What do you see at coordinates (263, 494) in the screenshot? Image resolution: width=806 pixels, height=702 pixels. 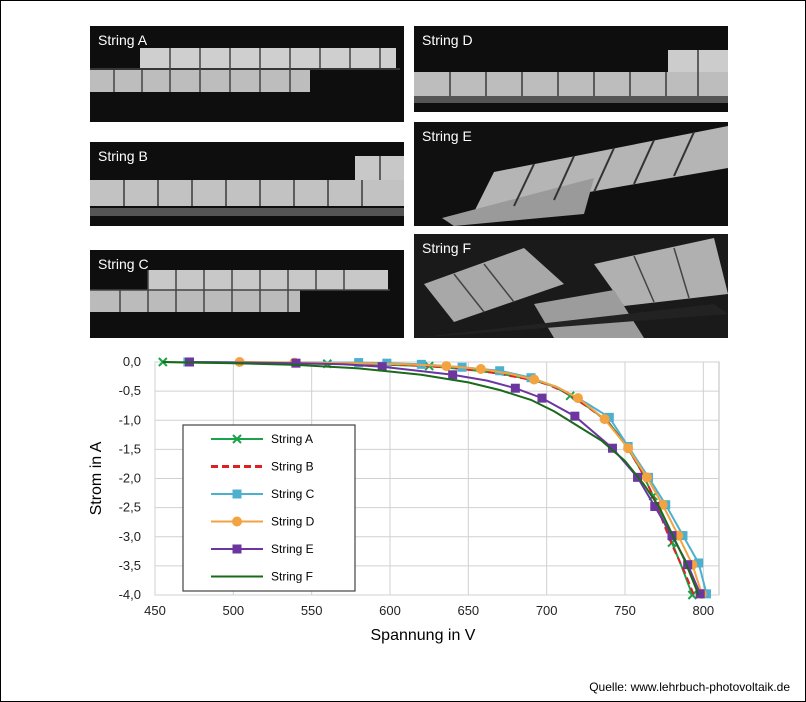 I see `legend-entry: String C` at bounding box center [263, 494].